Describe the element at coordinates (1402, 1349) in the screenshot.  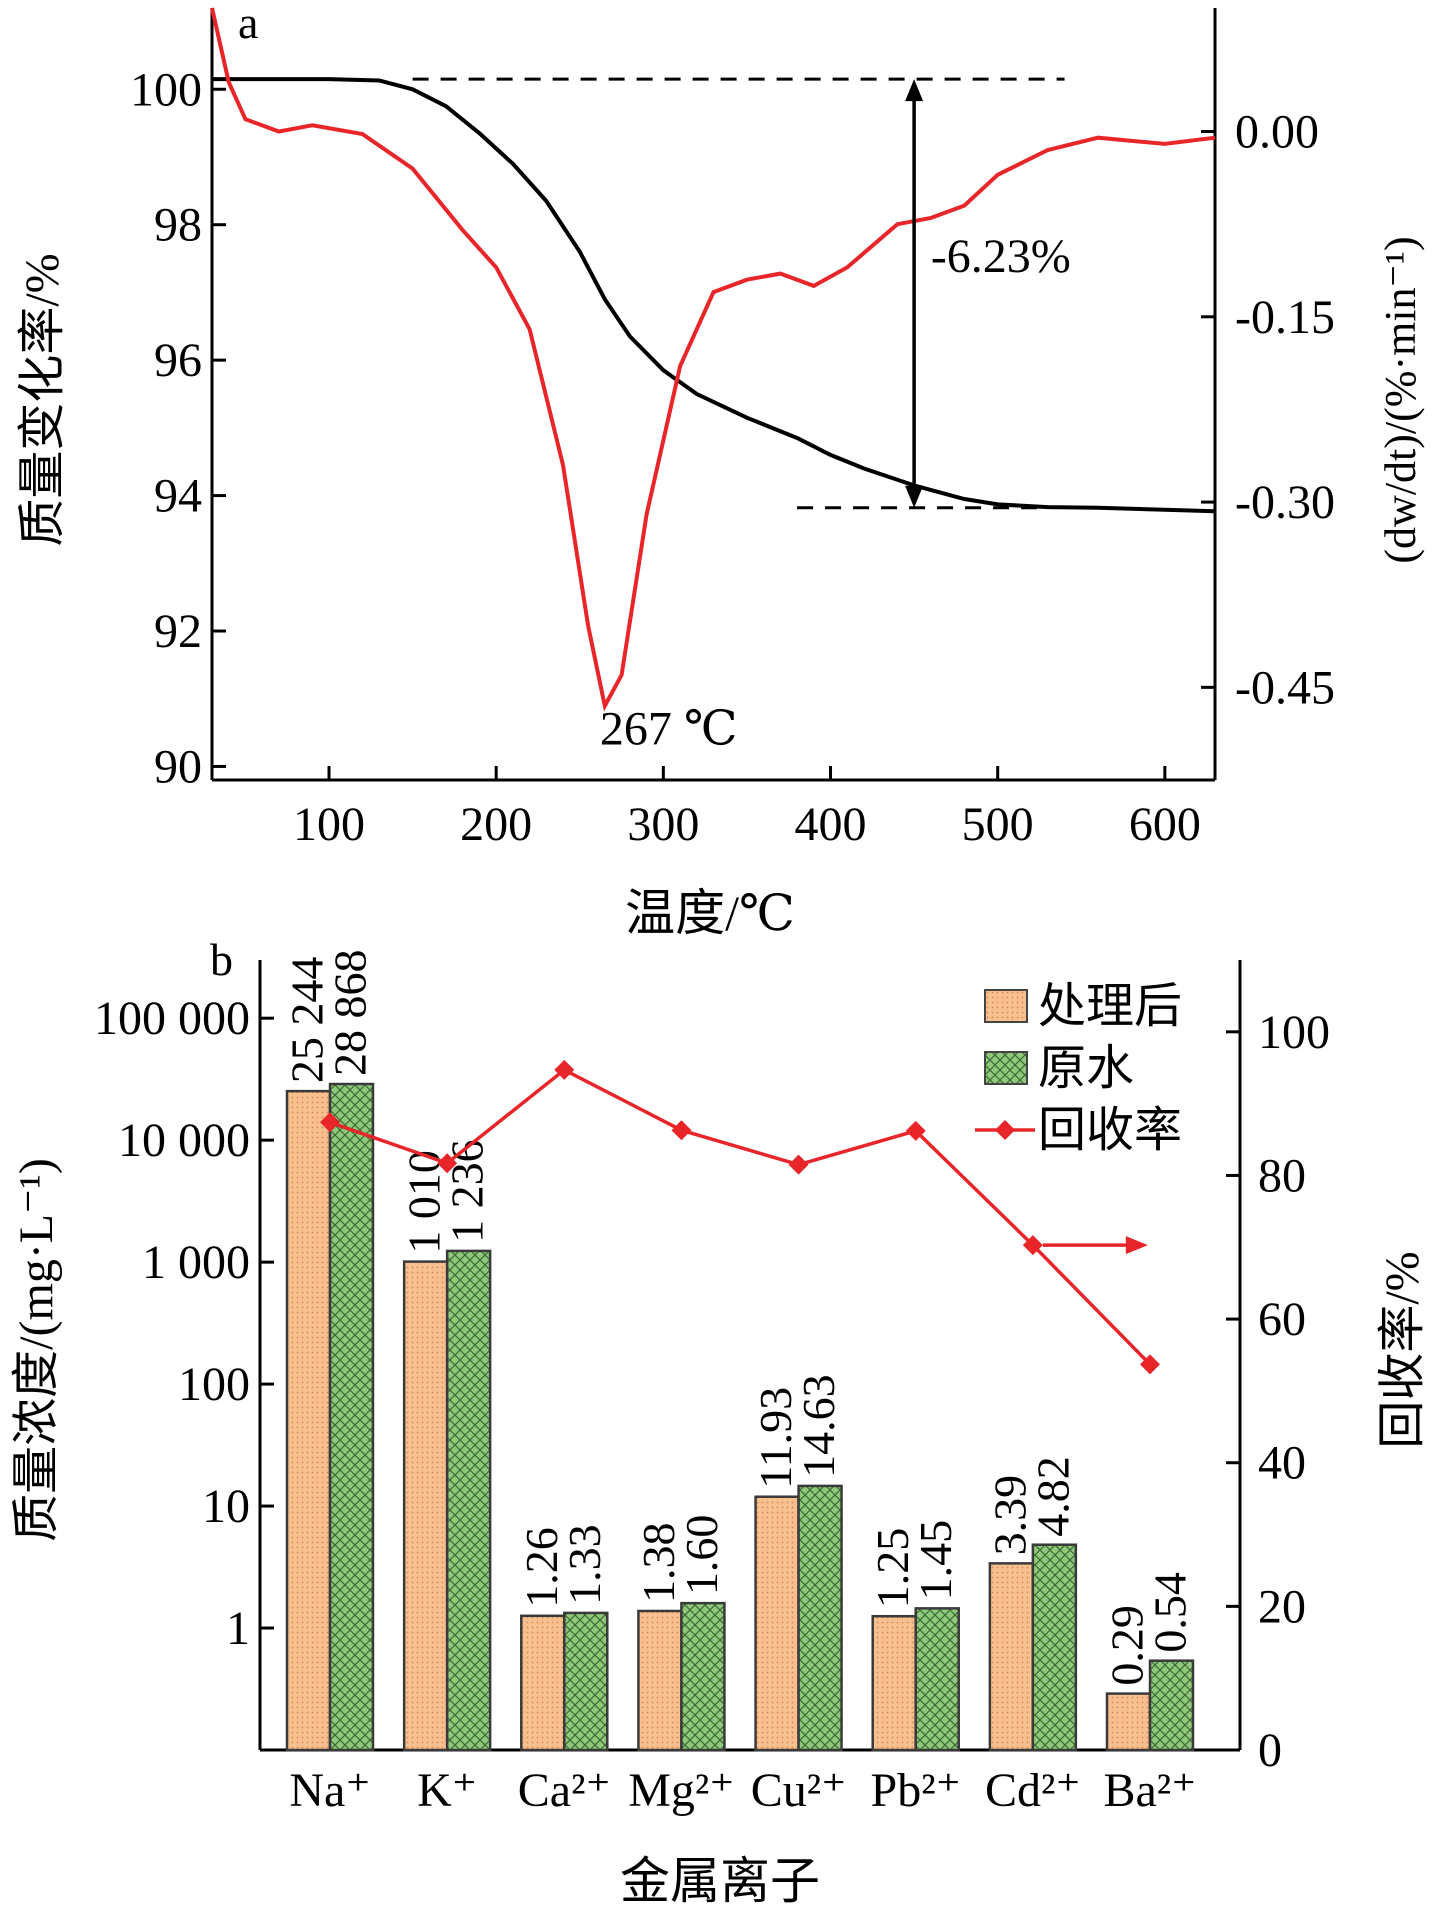
I see `panel-b-right-y-axis-label: 回收率/%` at that location.